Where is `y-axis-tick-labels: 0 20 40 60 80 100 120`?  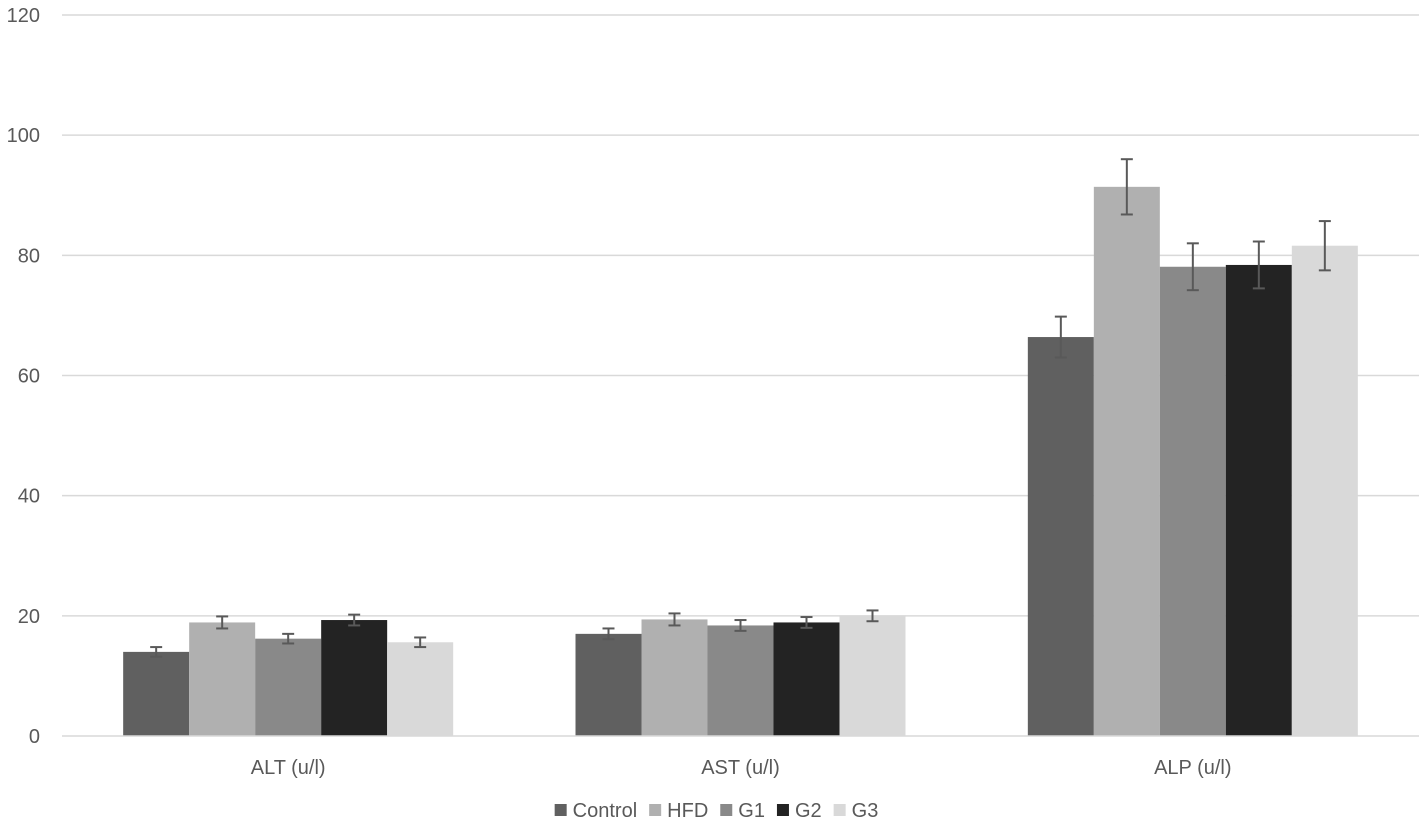
y-axis-tick-labels: 0 20 40 60 80 100 120 is located at coordinates (23, 376).